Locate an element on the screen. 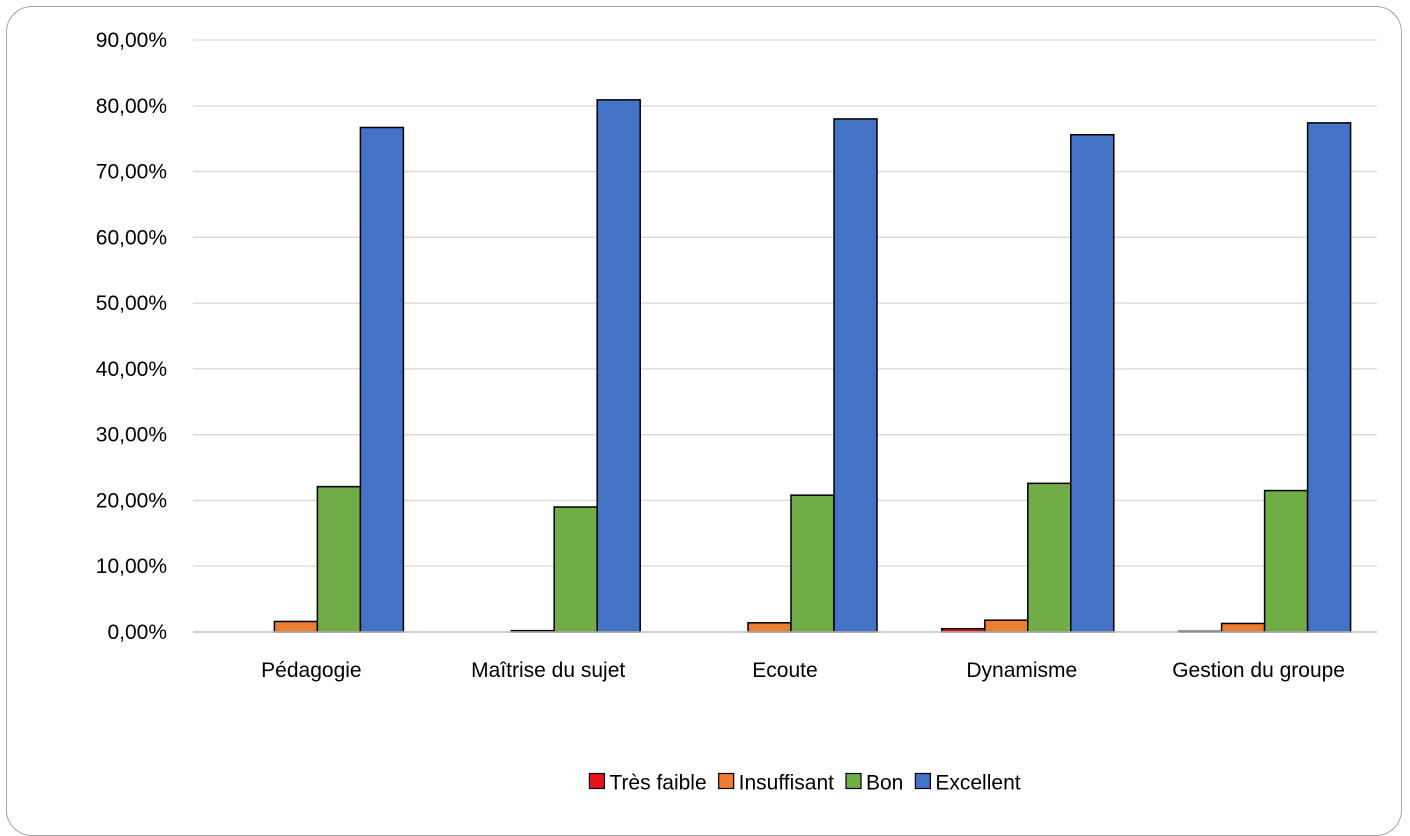 Image resolution: width=1410 pixels, height=836 pixels. x-tick-label: Gestion du groupe is located at coordinates (1258, 670).